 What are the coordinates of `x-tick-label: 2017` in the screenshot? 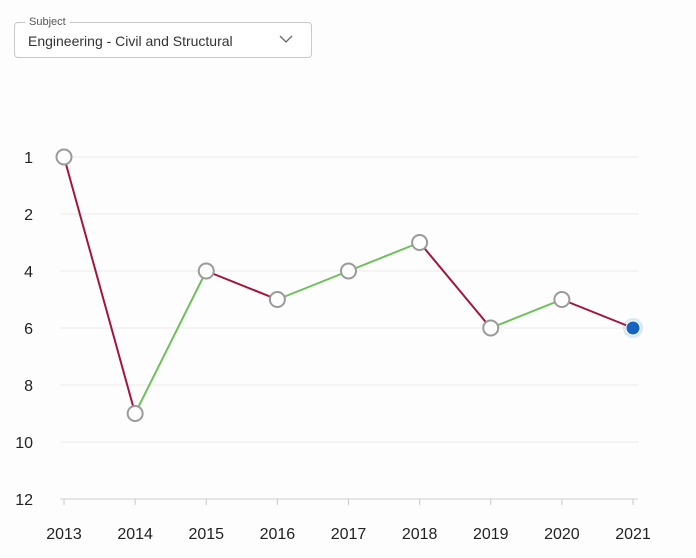 It's located at (349, 534).